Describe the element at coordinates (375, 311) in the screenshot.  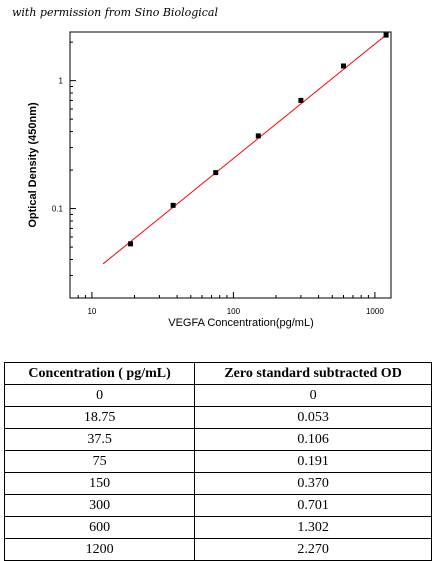
I see `x-tick-label: 1000` at that location.